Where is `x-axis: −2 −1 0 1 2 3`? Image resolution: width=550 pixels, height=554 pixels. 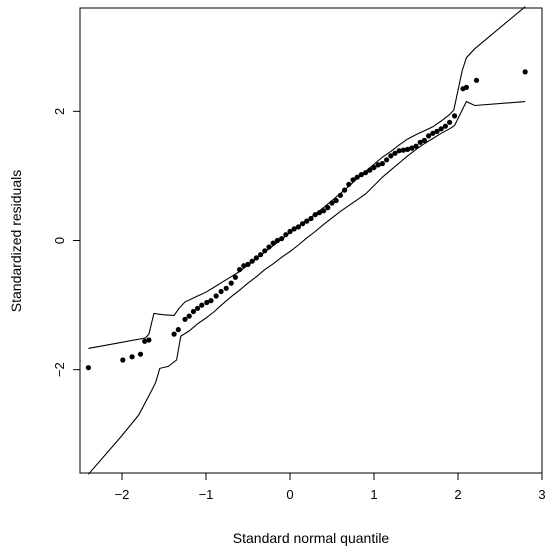 x-axis: −2 −1 0 1 2 3 is located at coordinates (330, 487).